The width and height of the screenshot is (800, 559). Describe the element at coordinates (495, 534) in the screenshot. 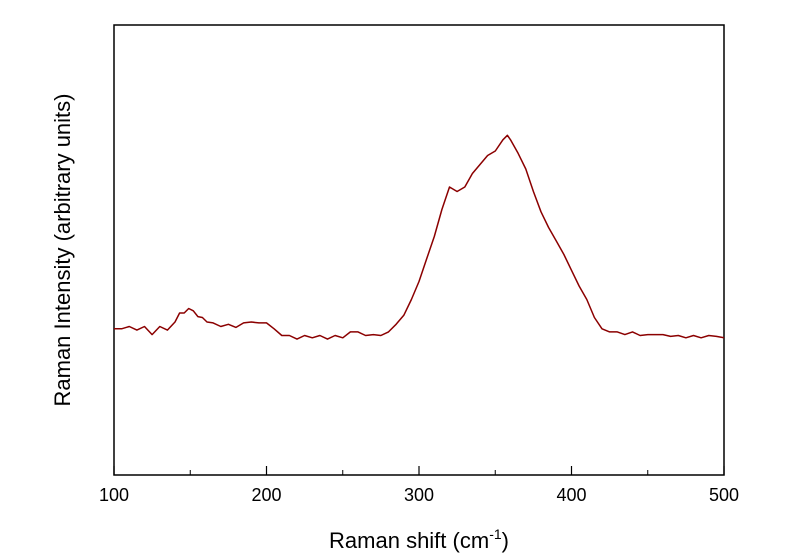

I see `x-axis-title-superscript: -1` at that location.